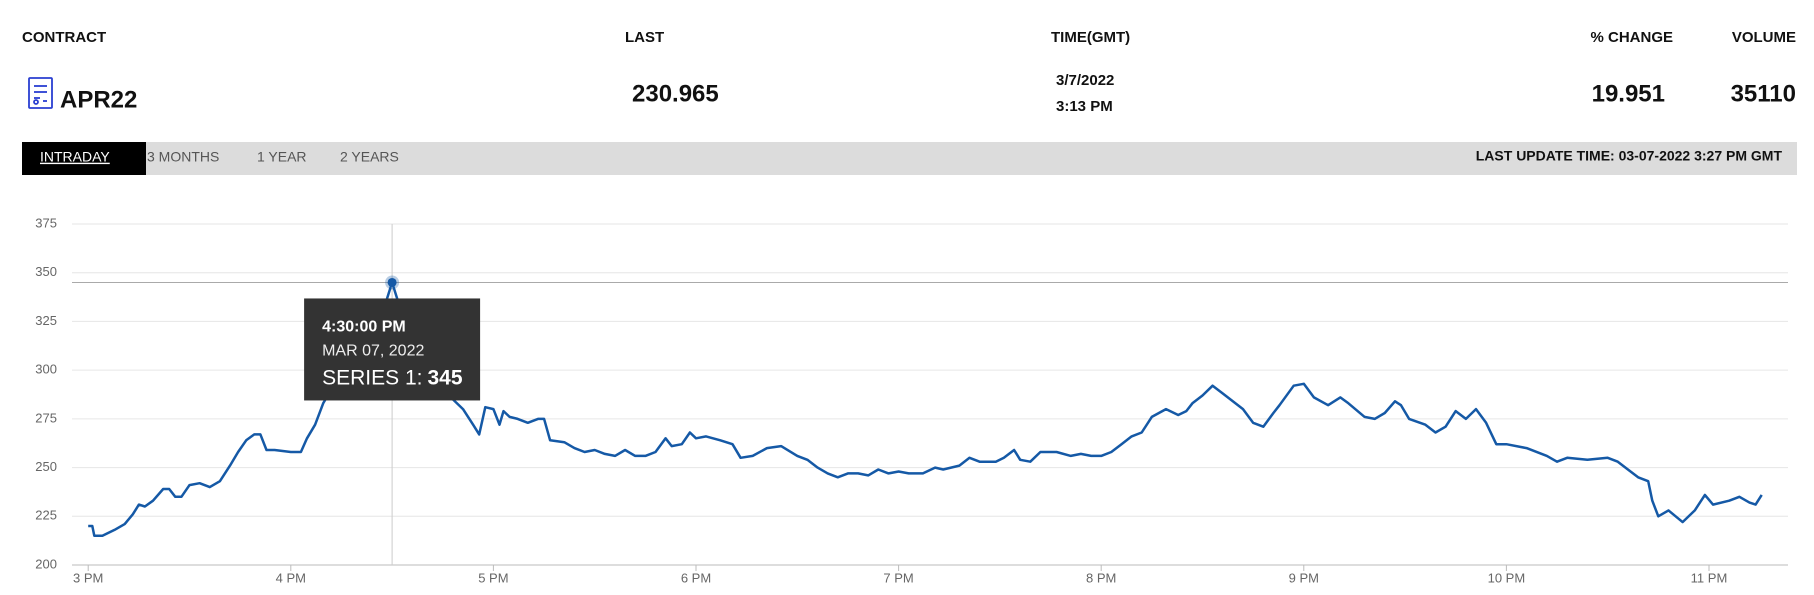 The height and width of the screenshot is (595, 1814). I want to click on tab-bar, so click(909, 158).